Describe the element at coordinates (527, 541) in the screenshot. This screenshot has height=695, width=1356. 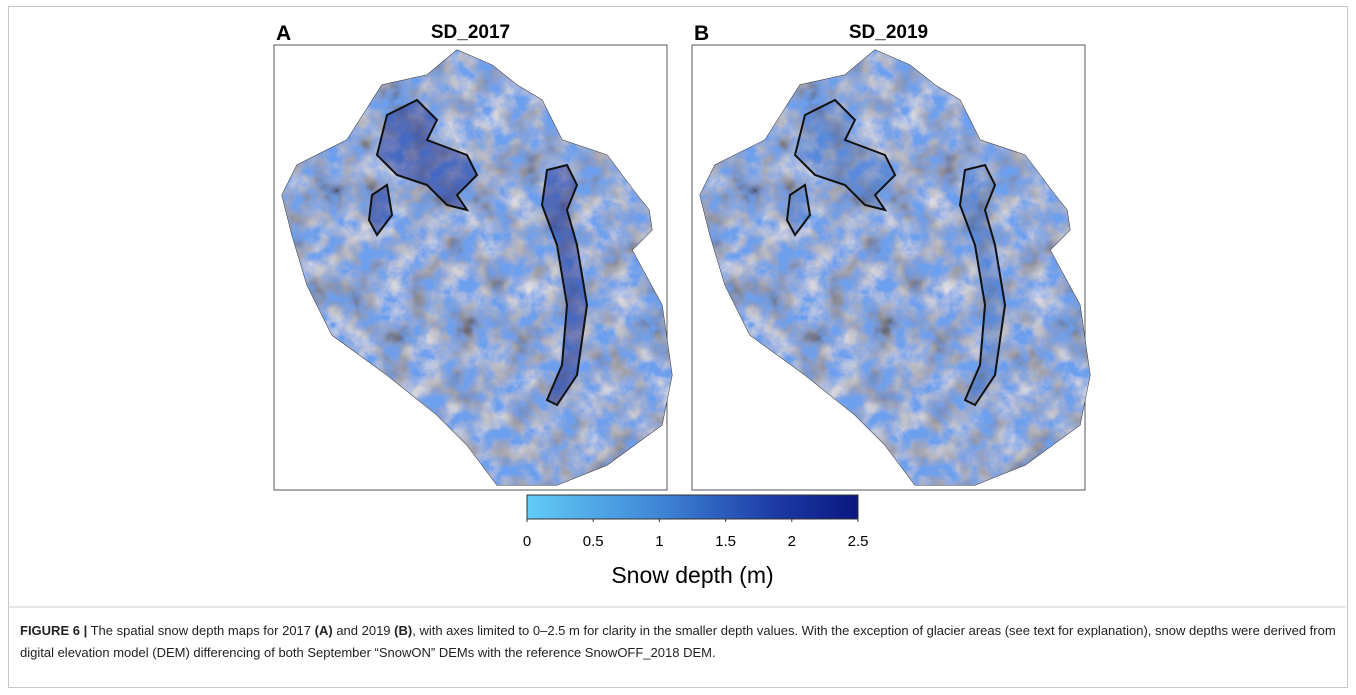
I see `colorbar-tick-label: 0` at that location.